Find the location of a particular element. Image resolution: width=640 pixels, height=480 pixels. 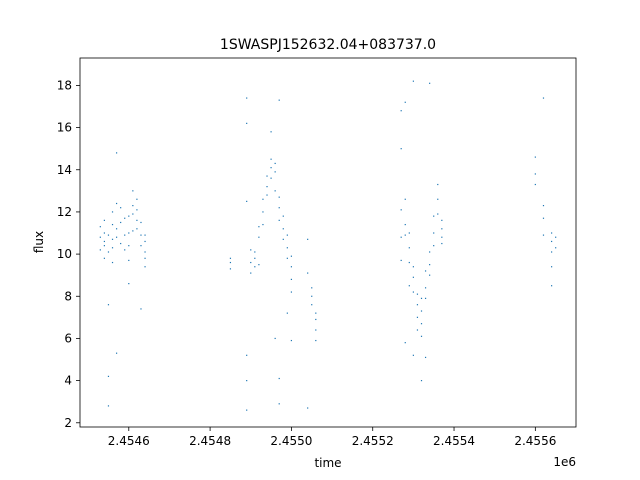

y-tick-label: 12 is located at coordinates (64, 212).